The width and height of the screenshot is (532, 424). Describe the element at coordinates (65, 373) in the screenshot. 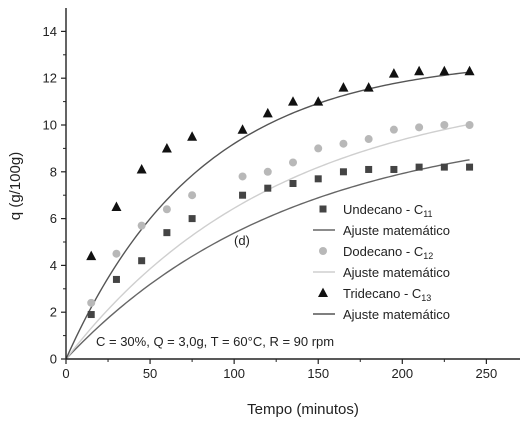

I see `x-tick-label: 0` at that location.